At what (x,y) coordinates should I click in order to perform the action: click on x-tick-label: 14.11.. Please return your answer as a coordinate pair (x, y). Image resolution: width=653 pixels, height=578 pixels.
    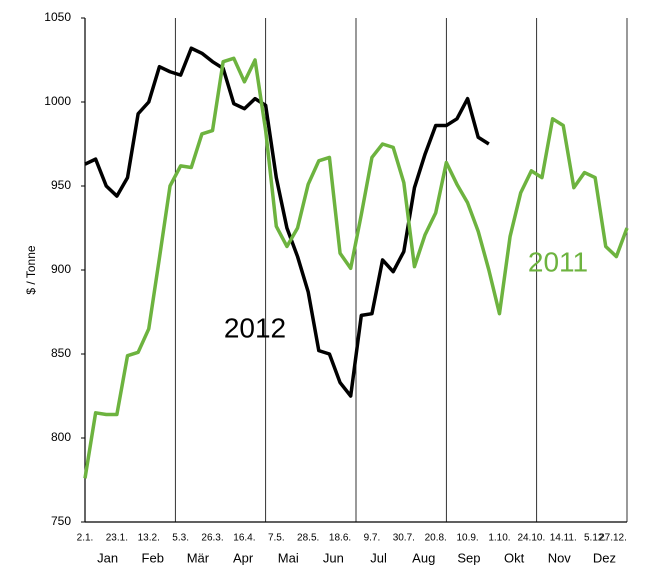
    Looking at the image, I should click on (563, 538).